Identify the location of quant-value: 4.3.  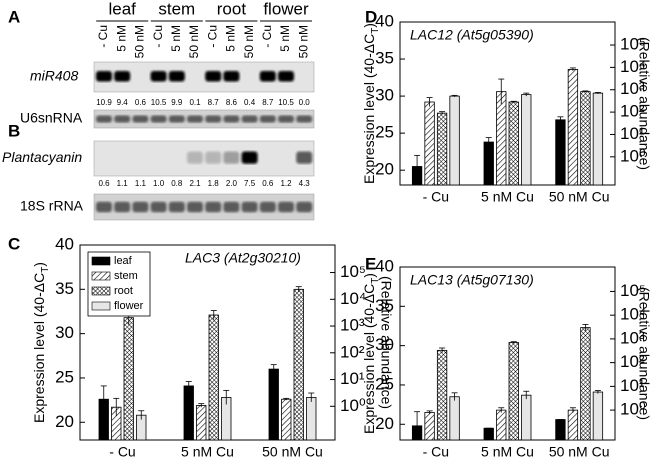
(305, 183).